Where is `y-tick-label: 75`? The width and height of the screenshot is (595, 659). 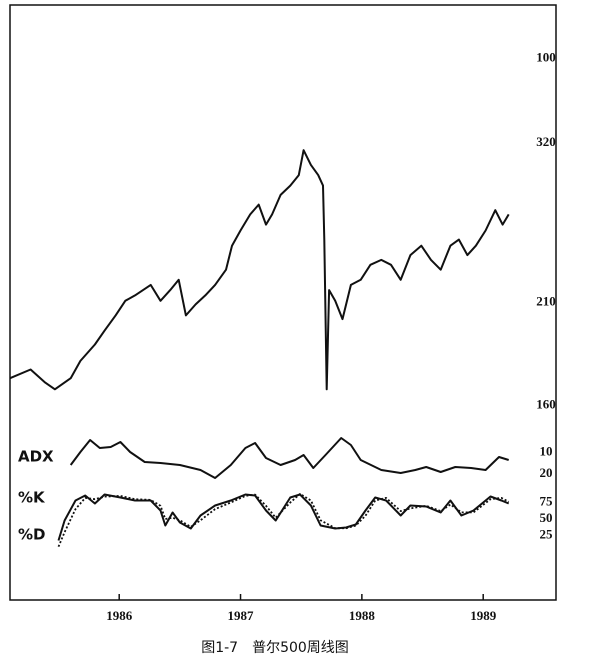 y-tick-label: 75 is located at coordinates (547, 500).